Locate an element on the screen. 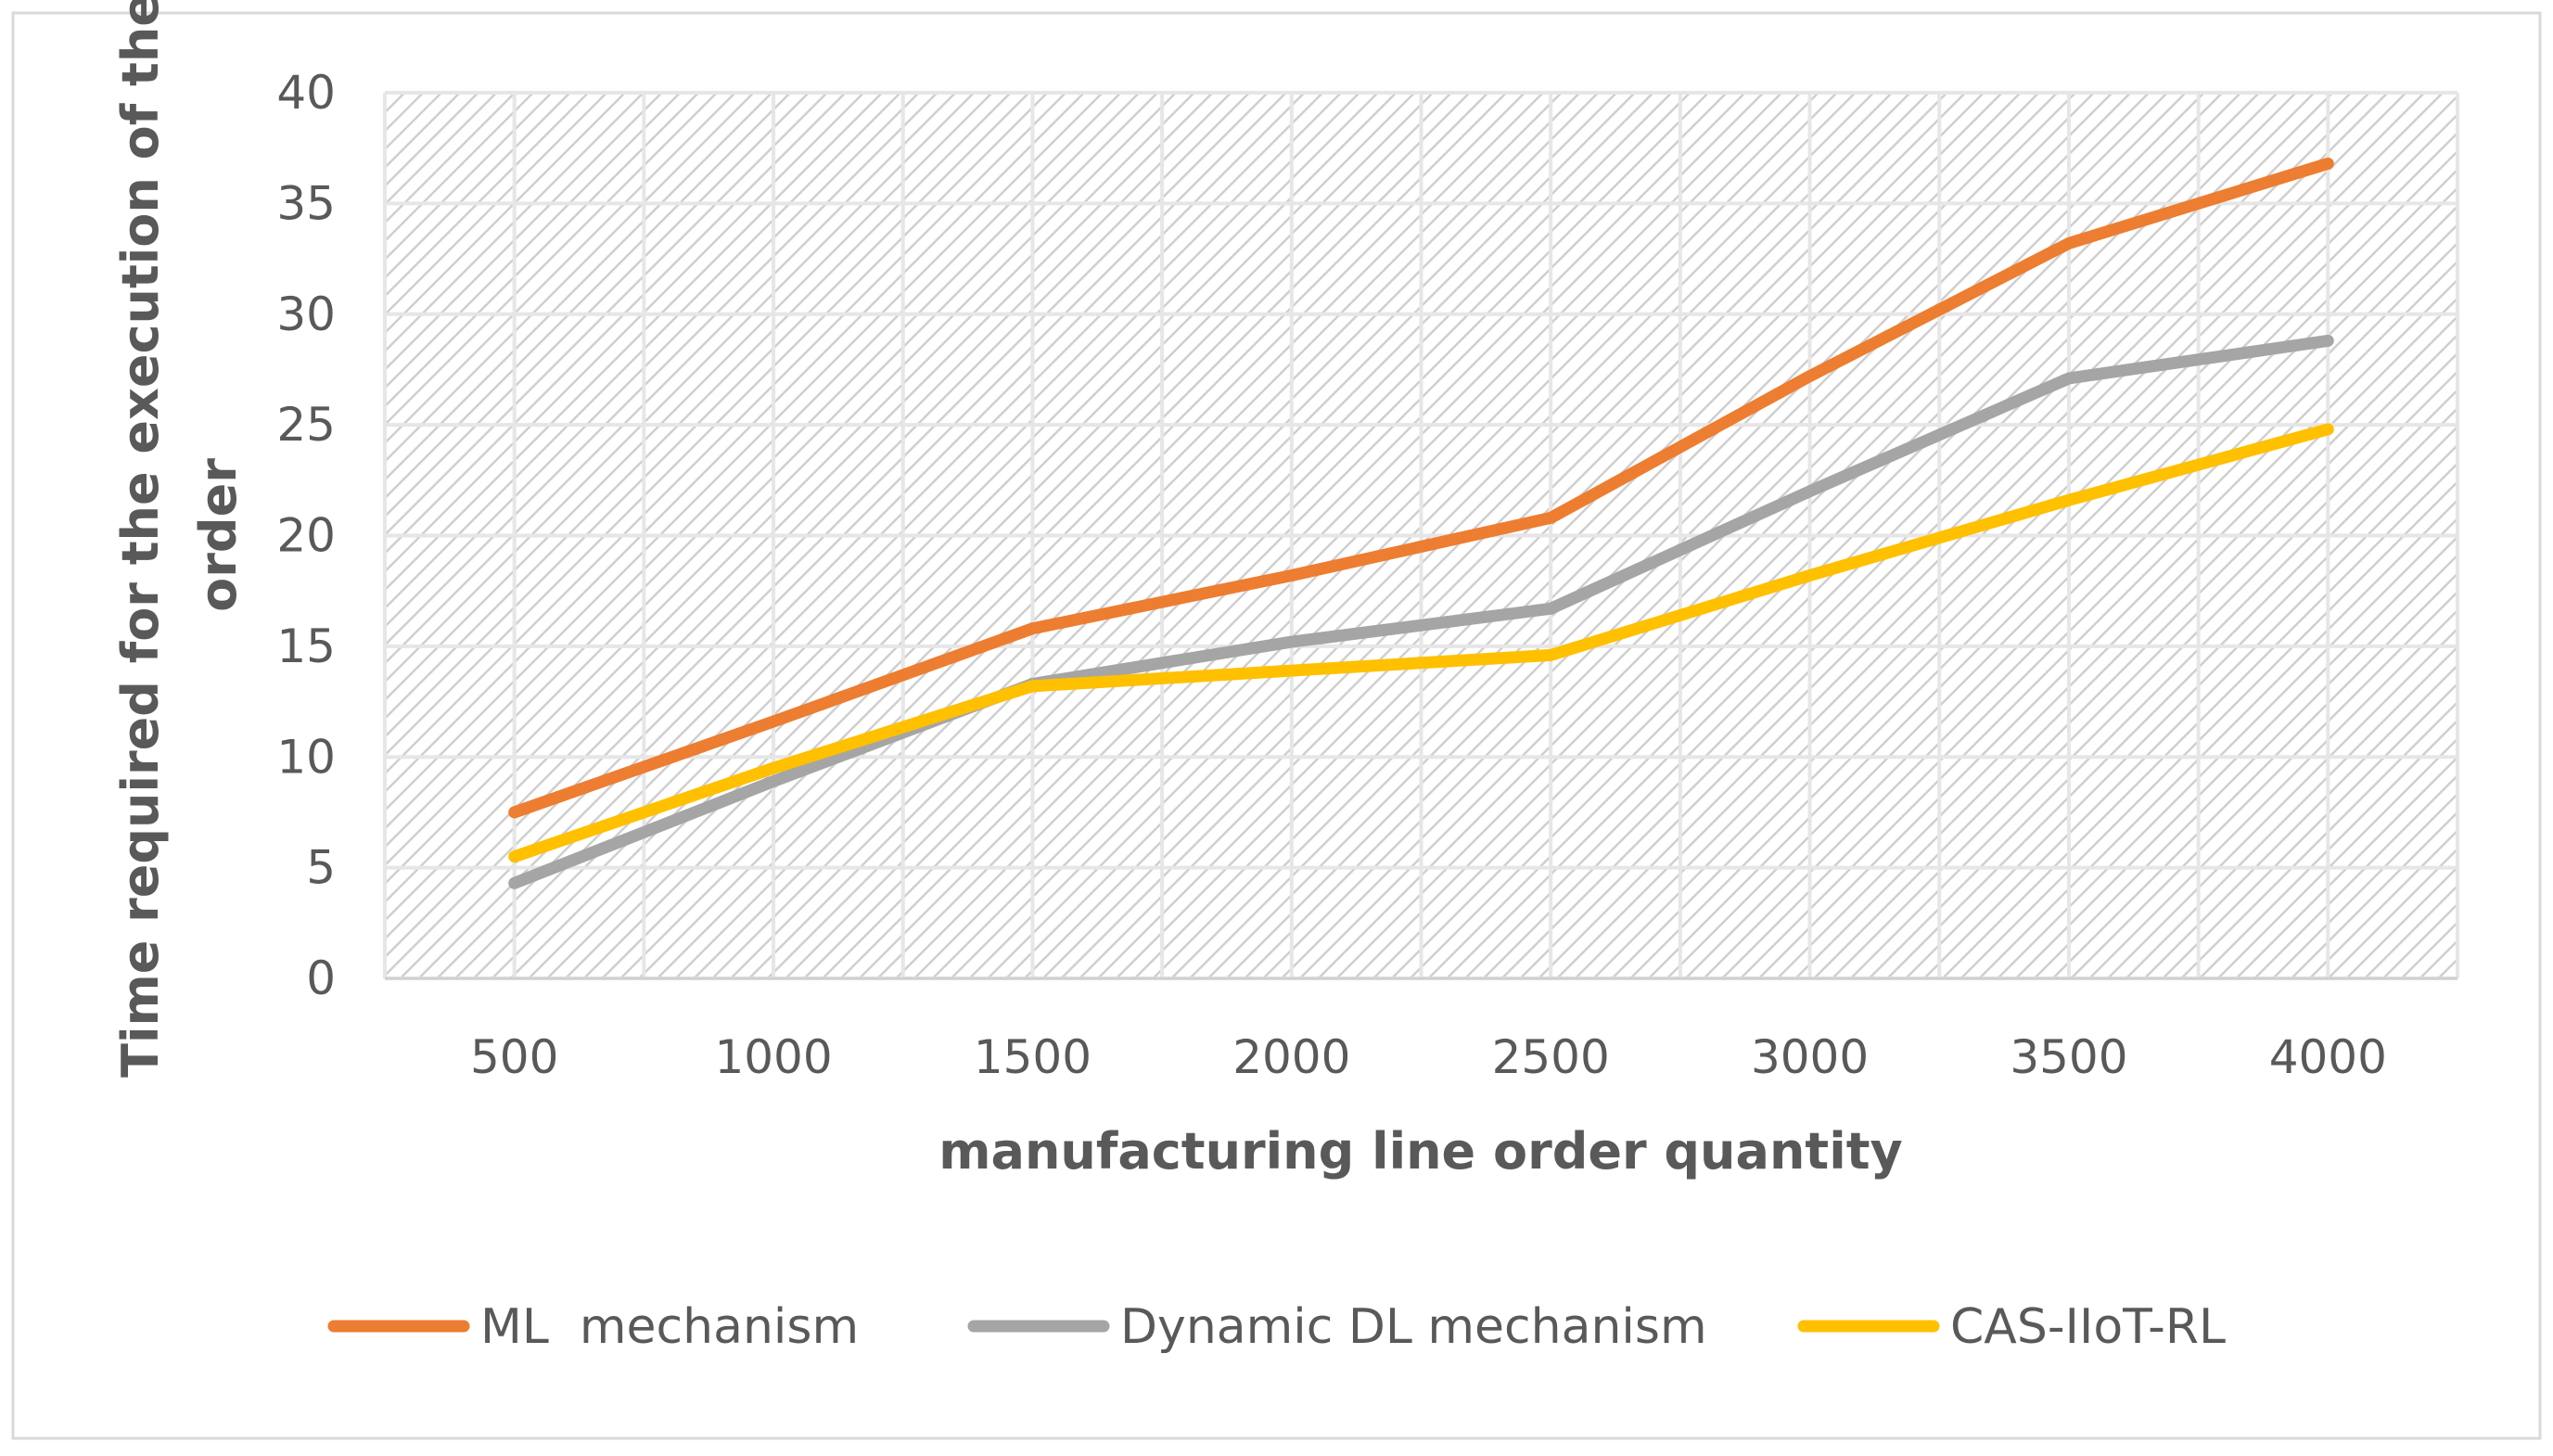 This screenshot has width=2553, height=1456. legend-label-1: ML mechanism is located at coordinates (669, 1327).